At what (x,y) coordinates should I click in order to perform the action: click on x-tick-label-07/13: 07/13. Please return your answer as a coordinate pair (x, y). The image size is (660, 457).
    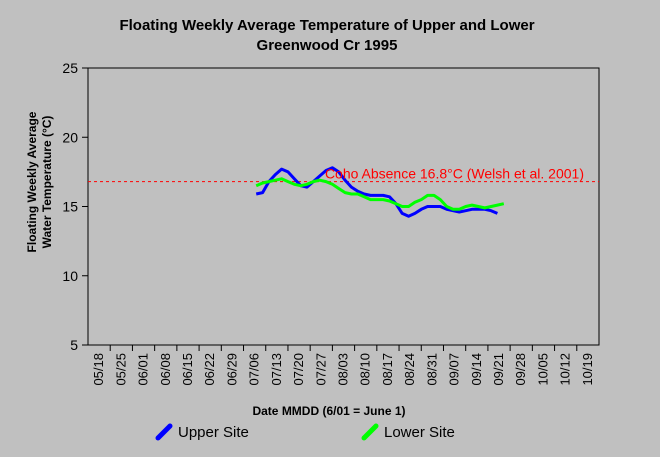
    Looking at the image, I should click on (276, 369).